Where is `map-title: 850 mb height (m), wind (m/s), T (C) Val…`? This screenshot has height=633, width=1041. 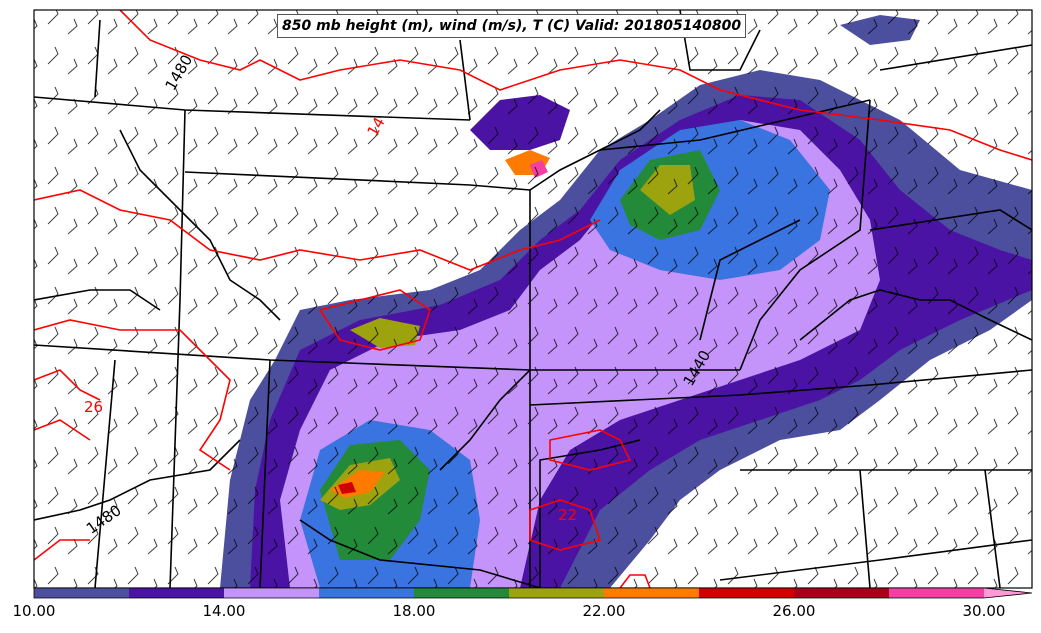 map-title: 850 mb height (m), wind (m/s), T (C) Val… is located at coordinates (512, 26).